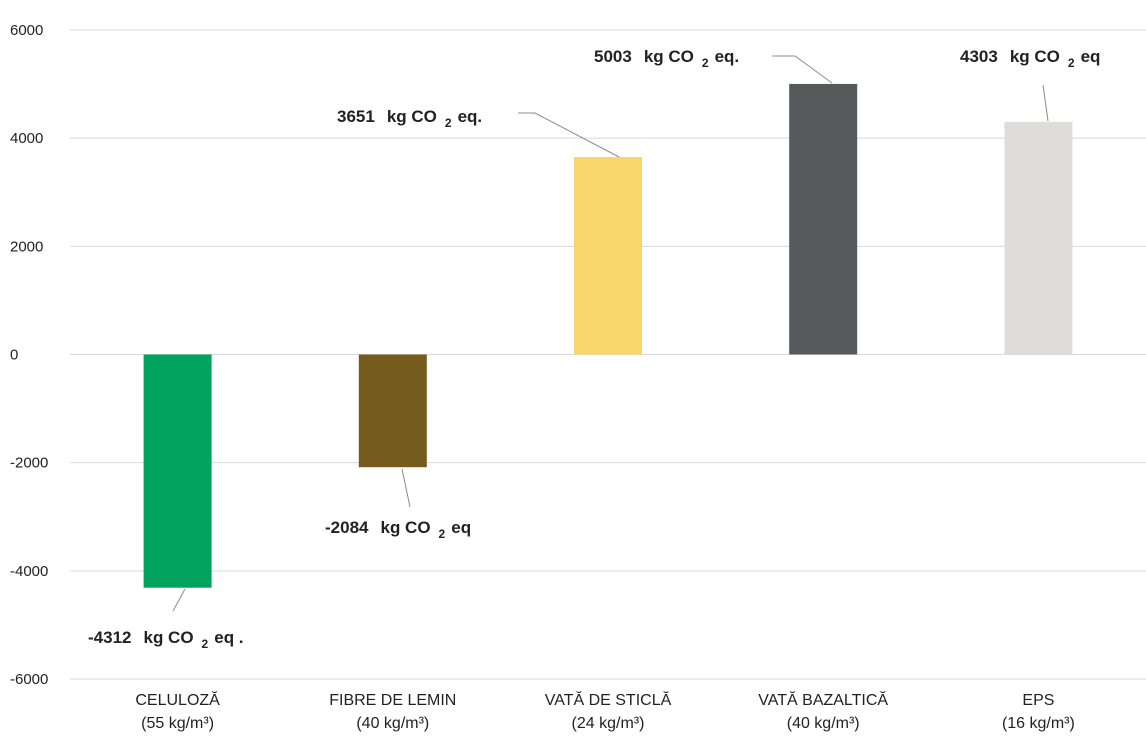 Image resolution: width=1146 pixels, height=747 pixels. I want to click on data-label: 5003 kg CO 2 eq., so click(666, 58).